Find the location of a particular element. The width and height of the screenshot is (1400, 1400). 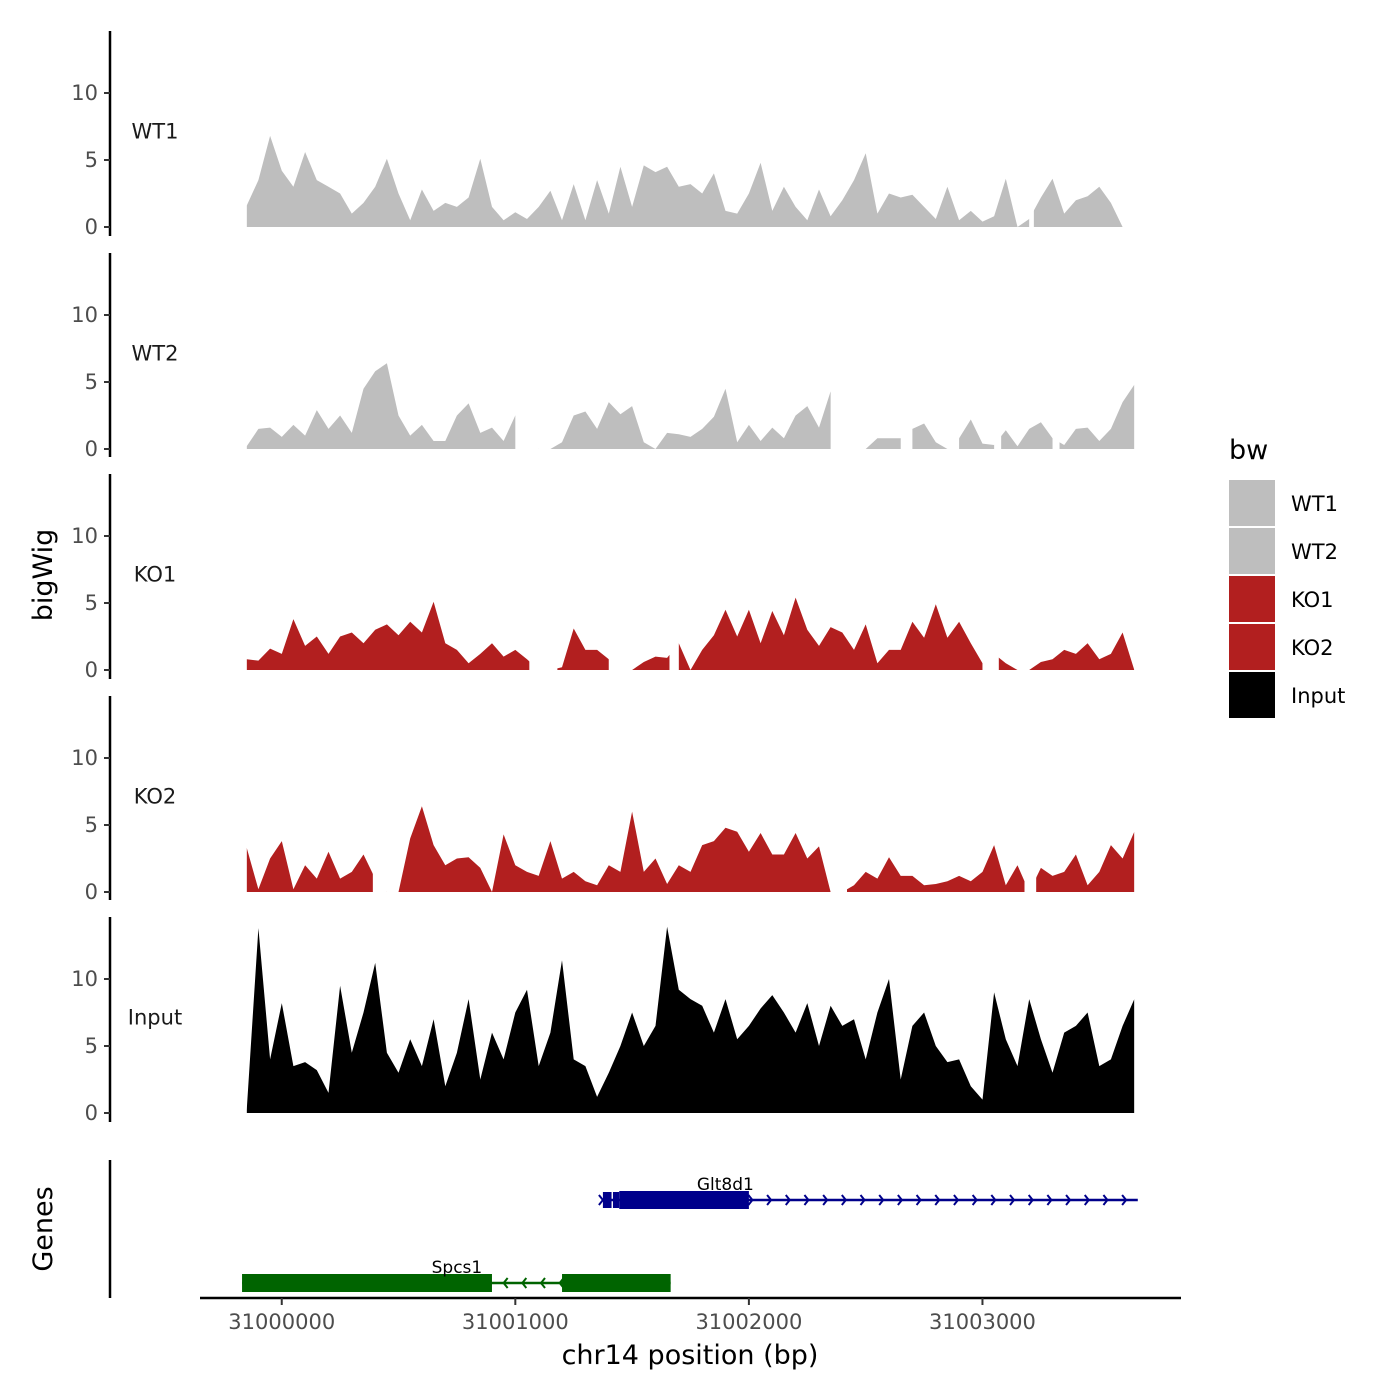

track-wt1: 0 5 10 WT1 is located at coordinates (603, 135).